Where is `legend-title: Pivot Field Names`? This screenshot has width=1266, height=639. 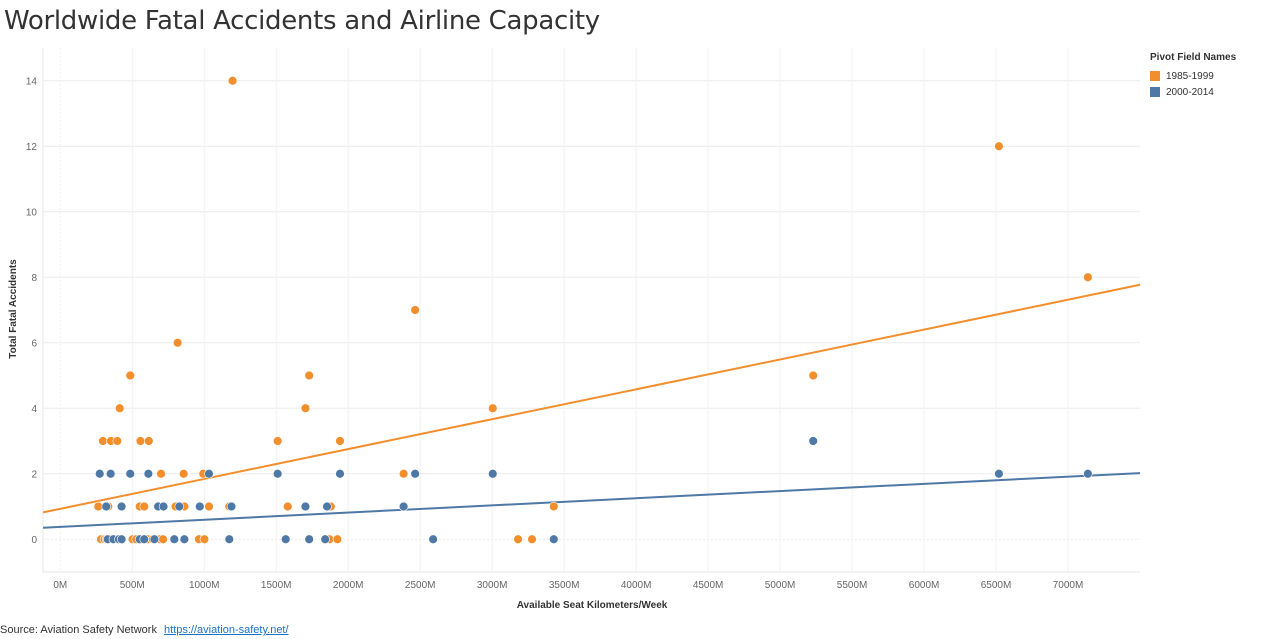
legend-title: Pivot Field Names is located at coordinates (1193, 57).